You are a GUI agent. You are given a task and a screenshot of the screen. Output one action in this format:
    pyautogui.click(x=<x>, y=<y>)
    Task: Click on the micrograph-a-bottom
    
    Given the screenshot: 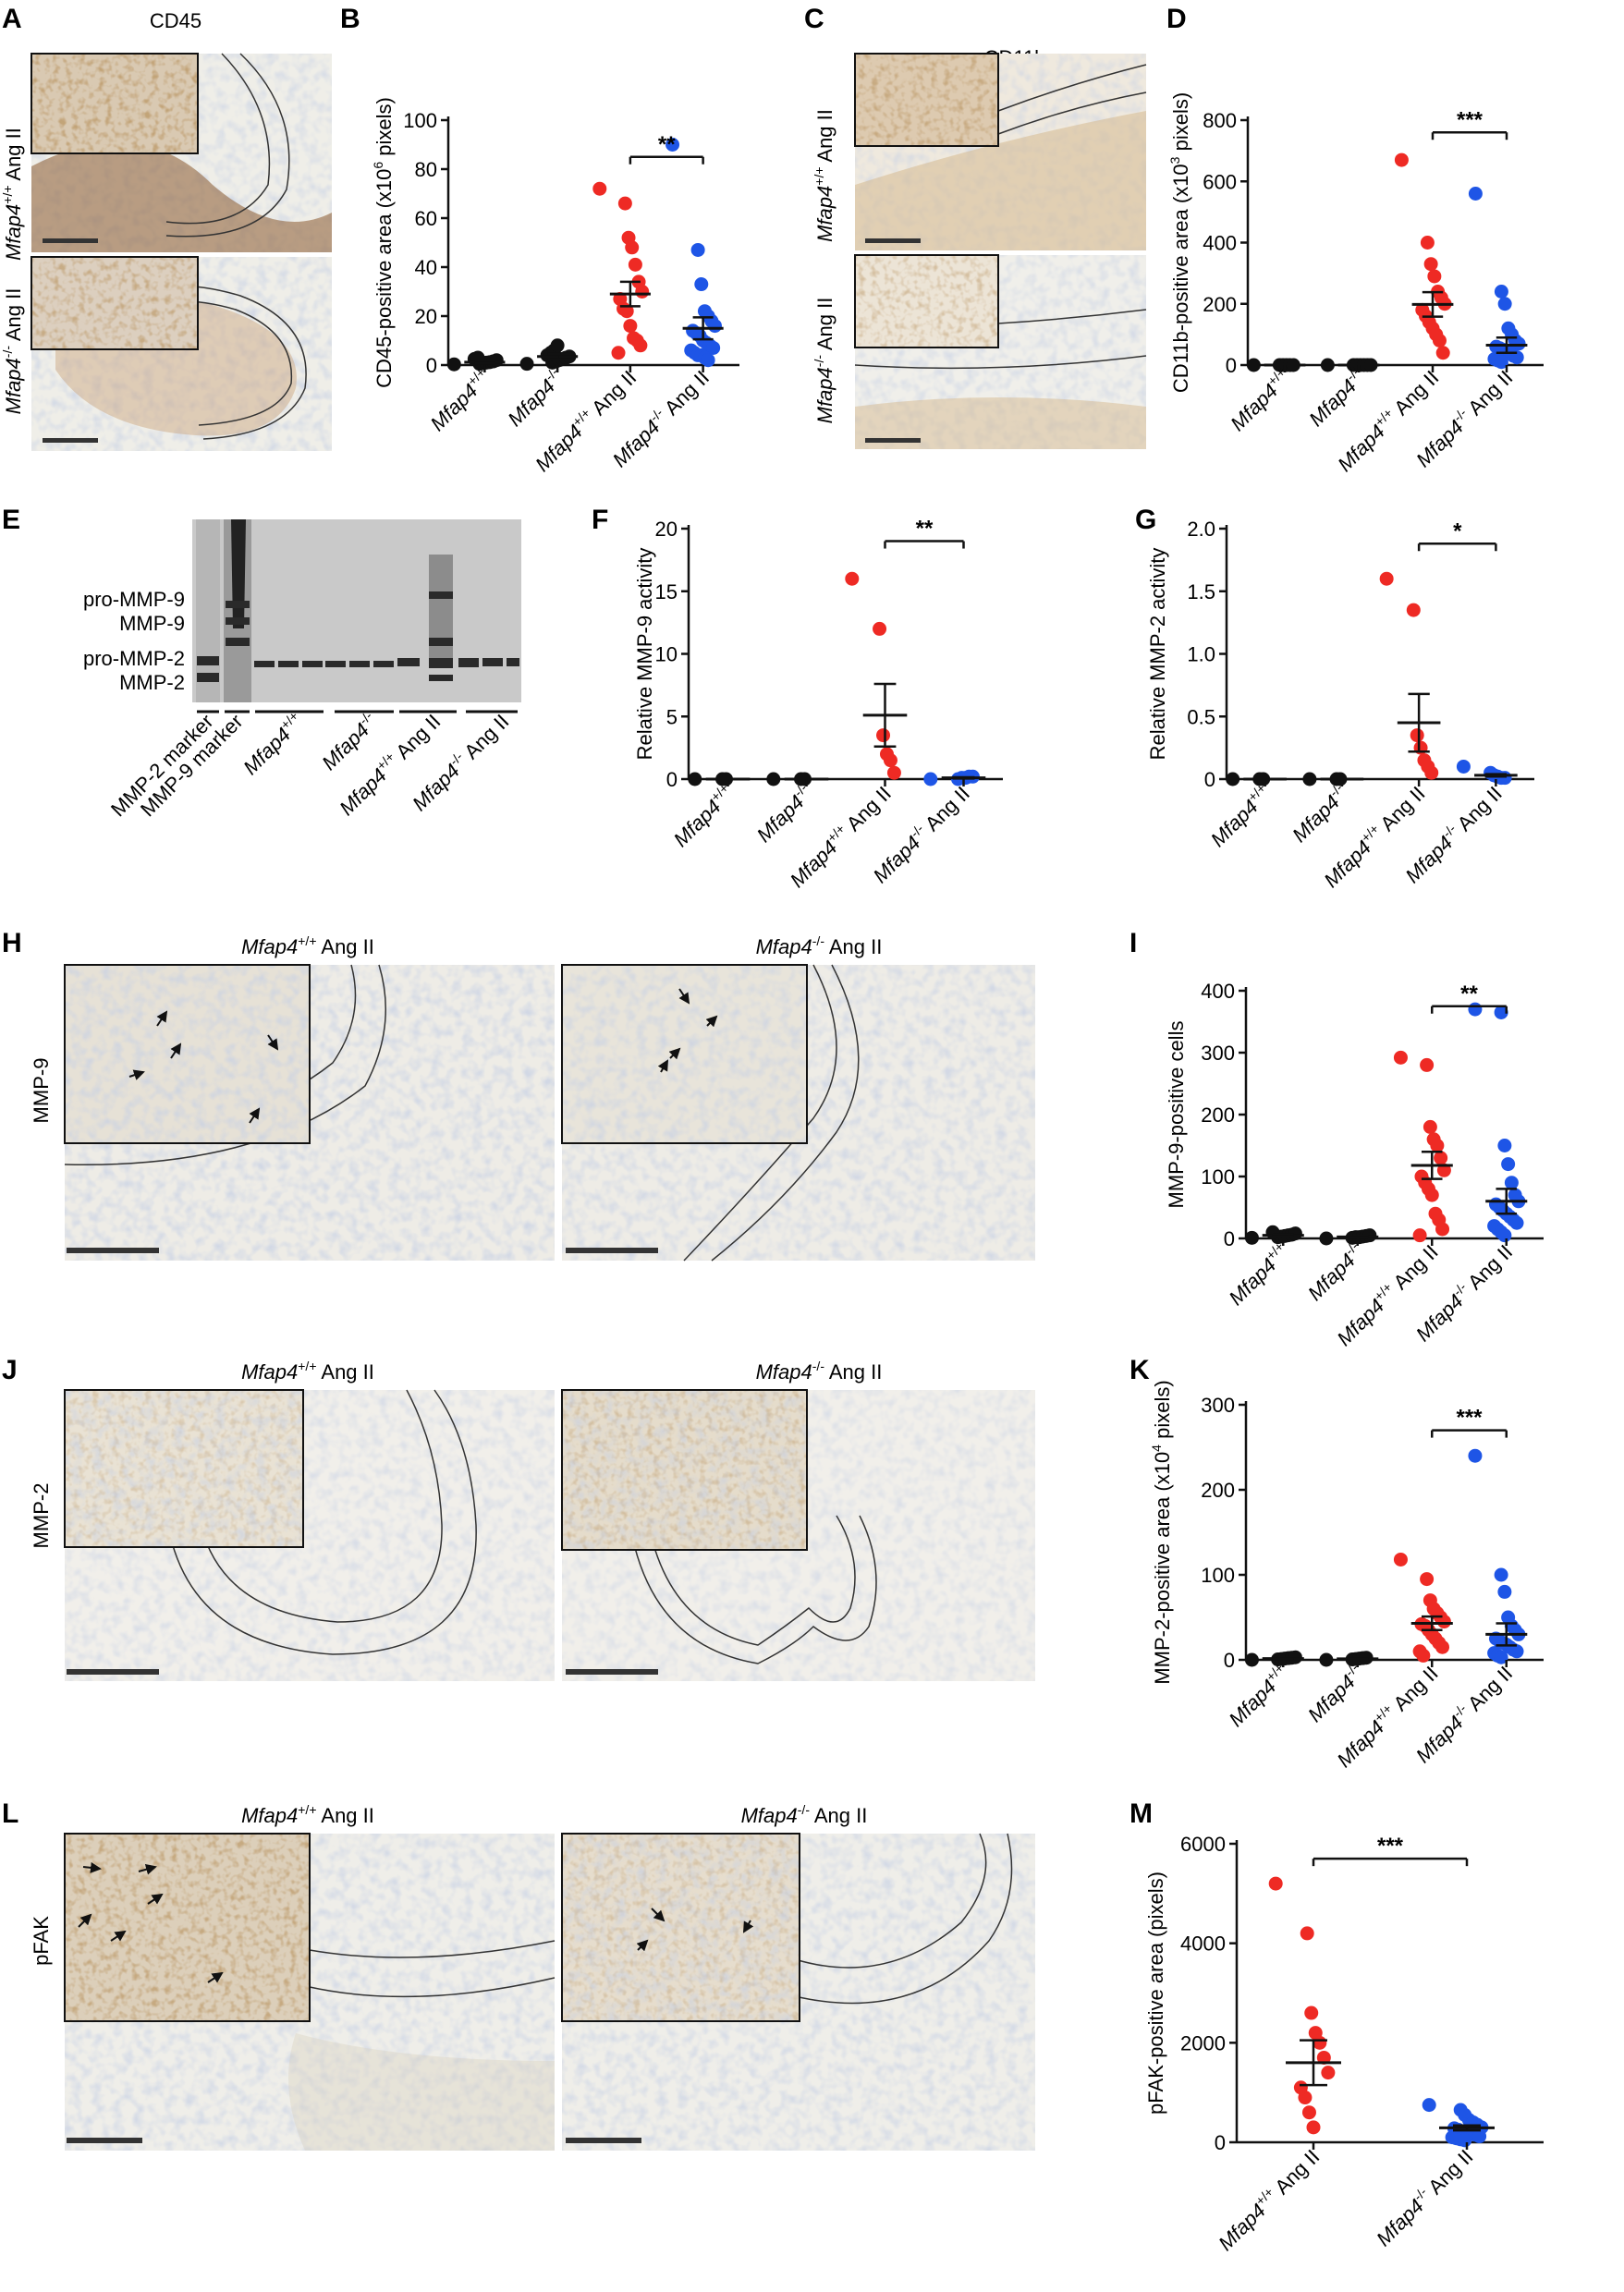 What is the action you would take?
    pyautogui.click(x=181, y=354)
    